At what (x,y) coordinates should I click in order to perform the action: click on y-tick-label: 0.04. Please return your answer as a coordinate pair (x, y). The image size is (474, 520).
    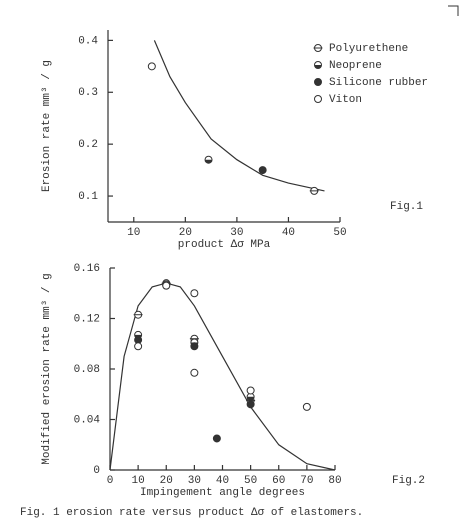
    Looking at the image, I should click on (87, 420).